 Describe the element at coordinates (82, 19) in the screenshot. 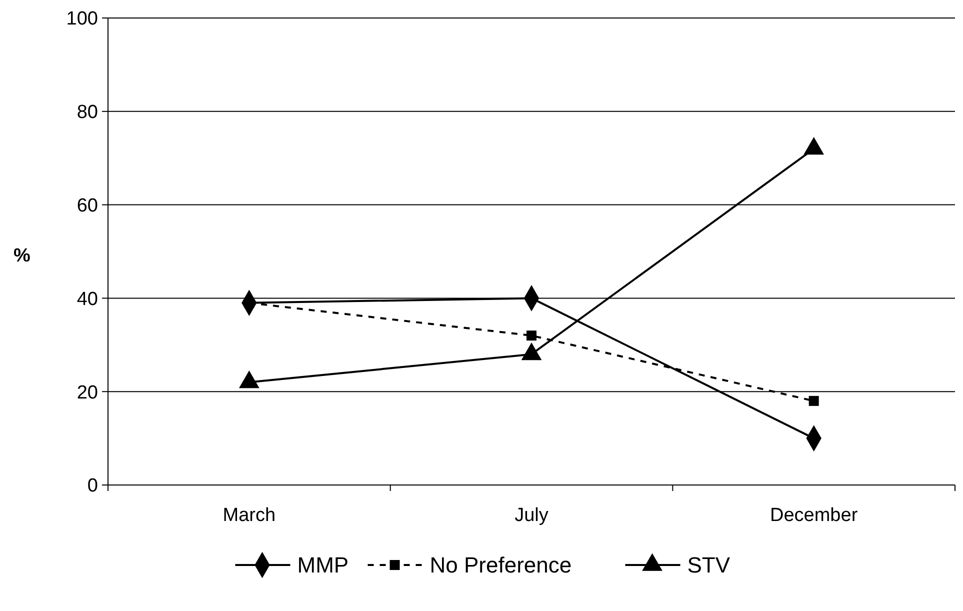

I see `y-tick-label: 100` at that location.